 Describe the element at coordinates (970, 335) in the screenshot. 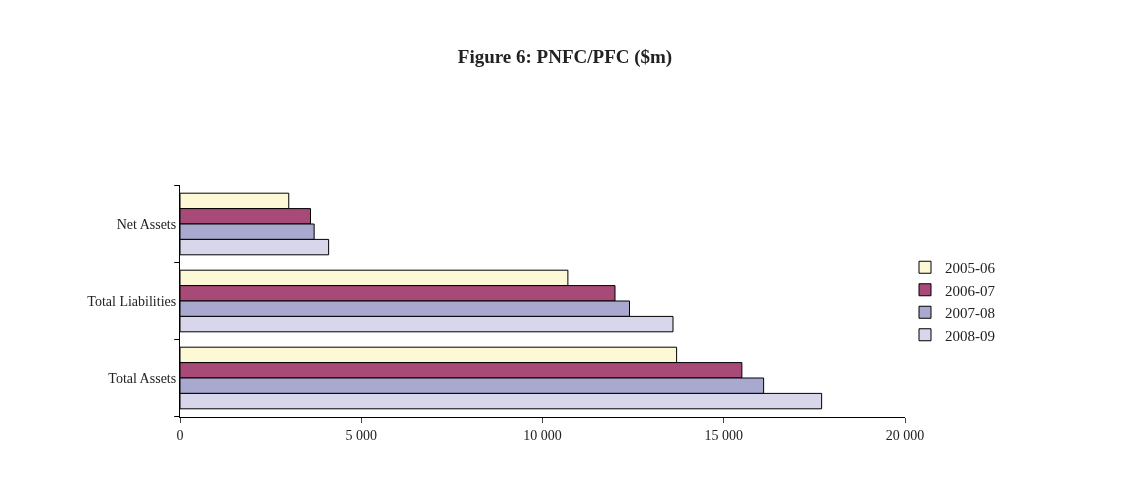

I see `legend-label: 2008-09` at that location.